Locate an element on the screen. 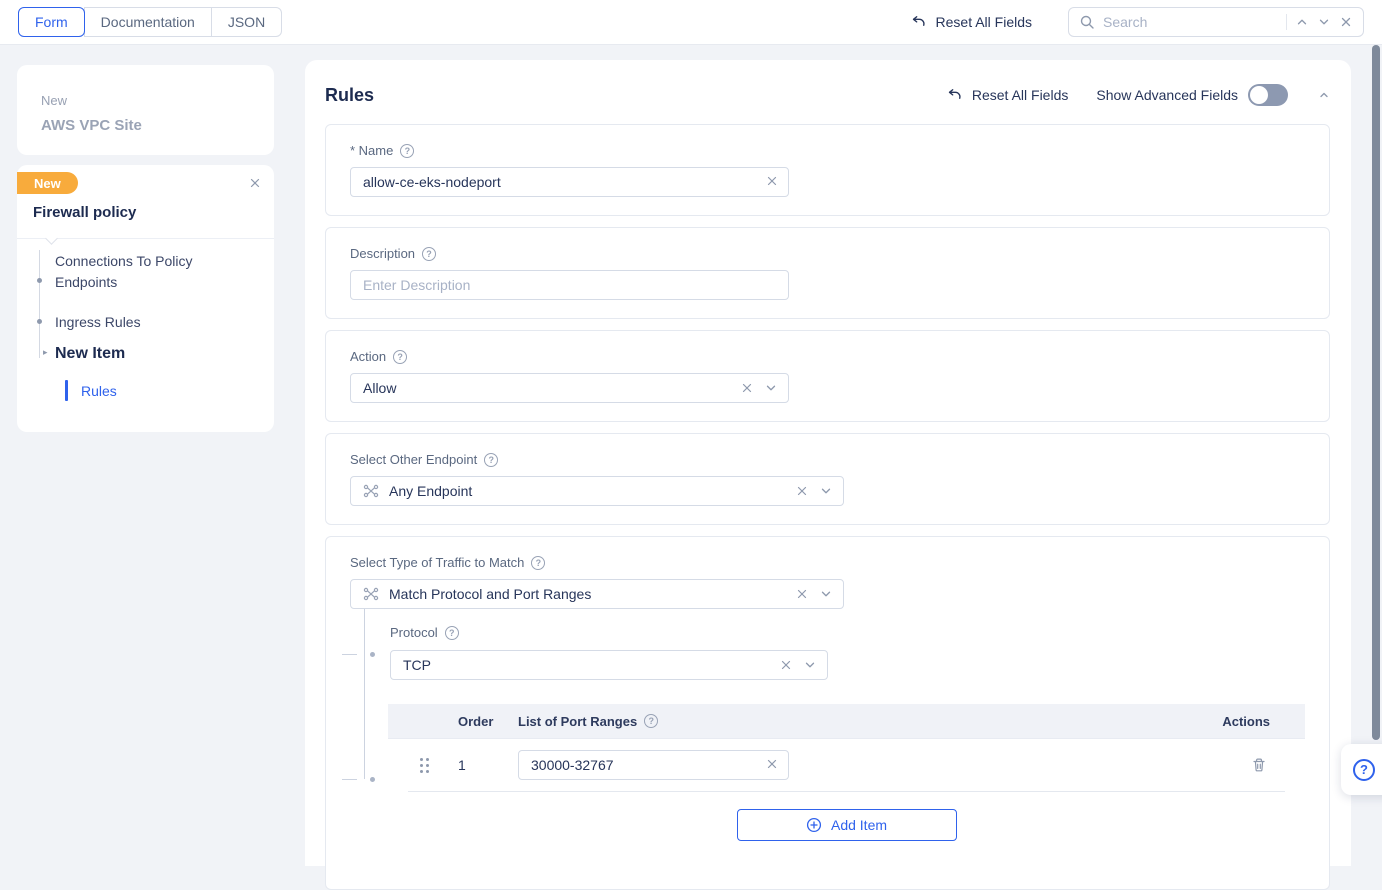 This screenshot has width=1382, height=890. sidebar-item-new-item: New Item is located at coordinates (90, 353).